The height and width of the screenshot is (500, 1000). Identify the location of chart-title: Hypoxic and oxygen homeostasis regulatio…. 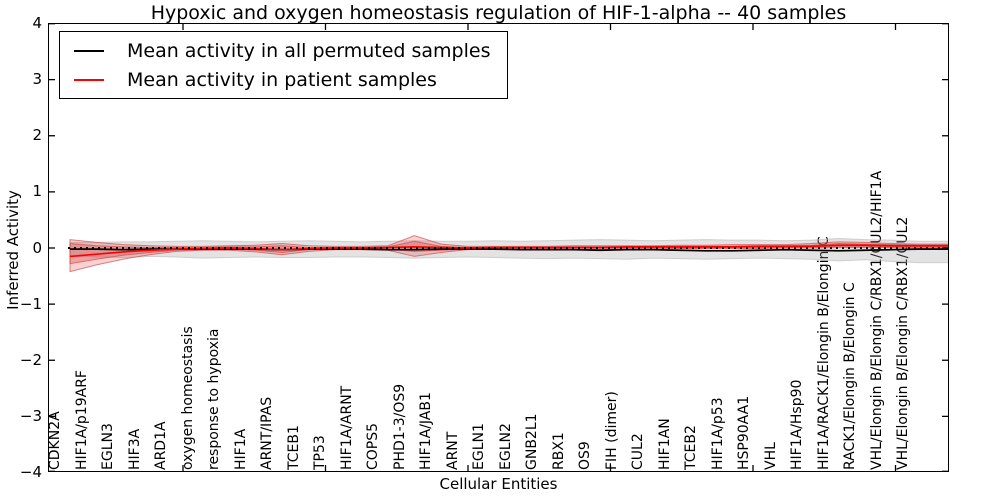
(498, 13).